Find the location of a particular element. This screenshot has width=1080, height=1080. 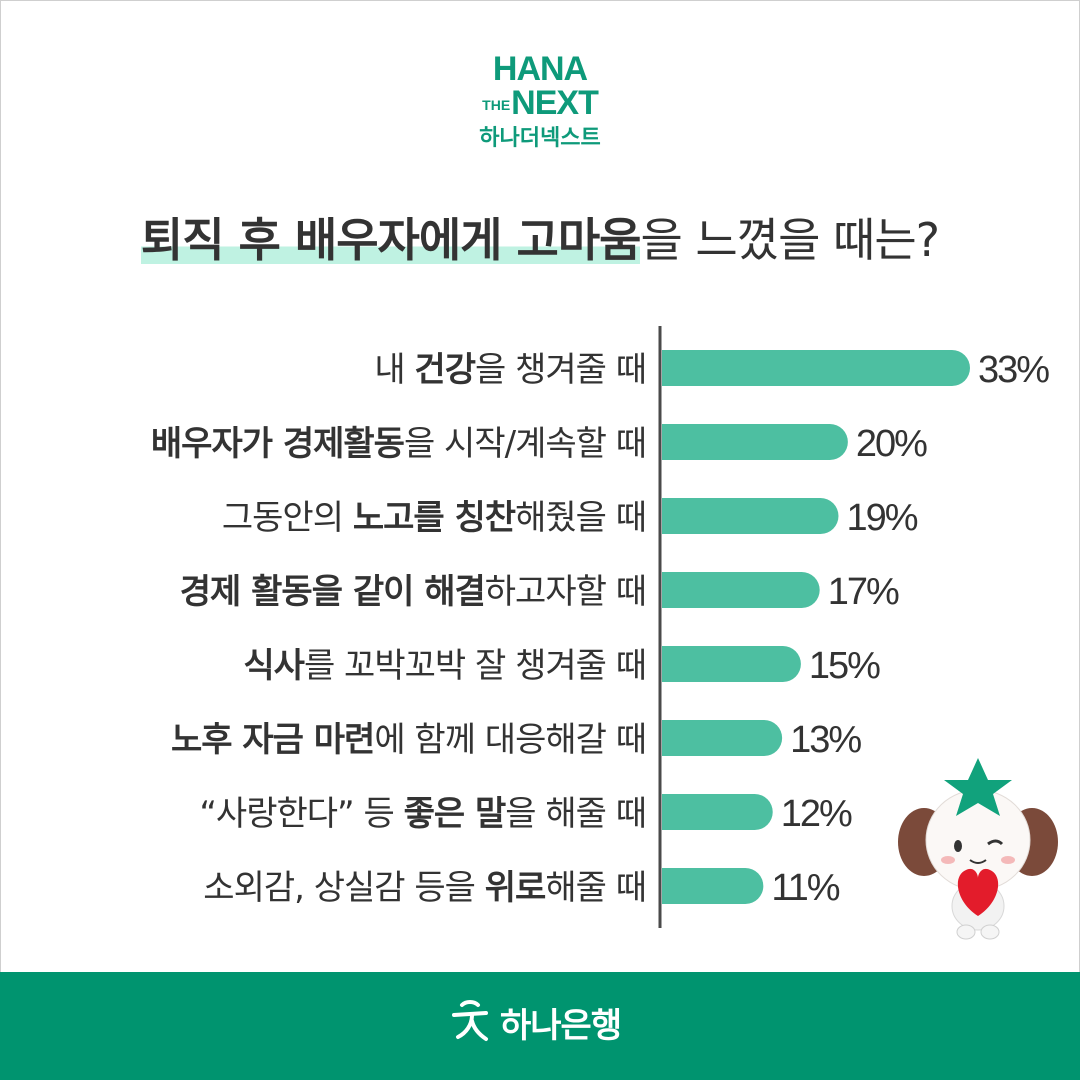

category-label: 노후 자금 마련에 함께 대응해갈 때 is located at coordinates (408, 740).